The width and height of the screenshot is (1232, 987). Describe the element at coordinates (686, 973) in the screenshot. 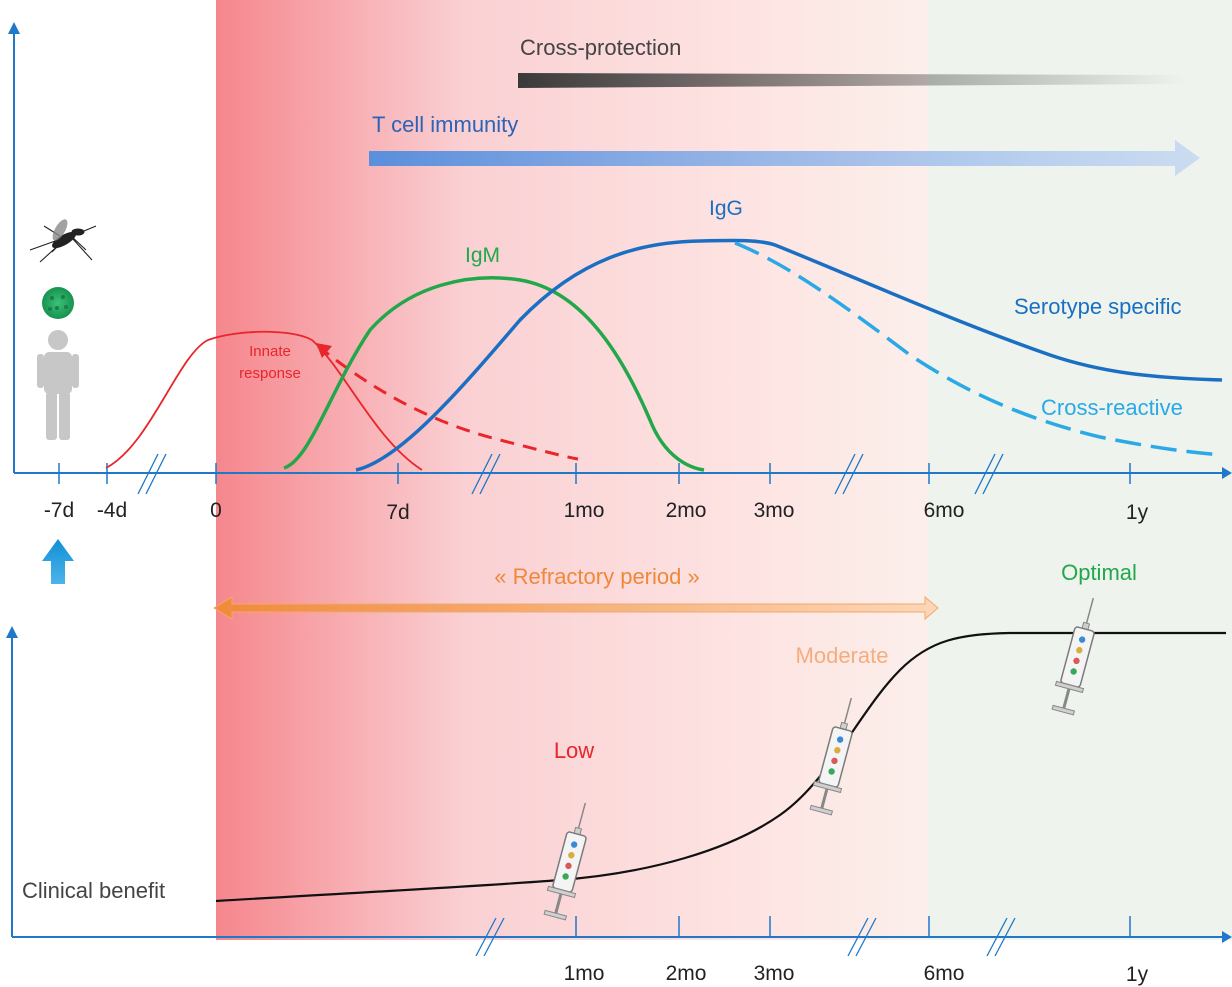

I see `benefit-tick-label-2mo: 2mo` at that location.